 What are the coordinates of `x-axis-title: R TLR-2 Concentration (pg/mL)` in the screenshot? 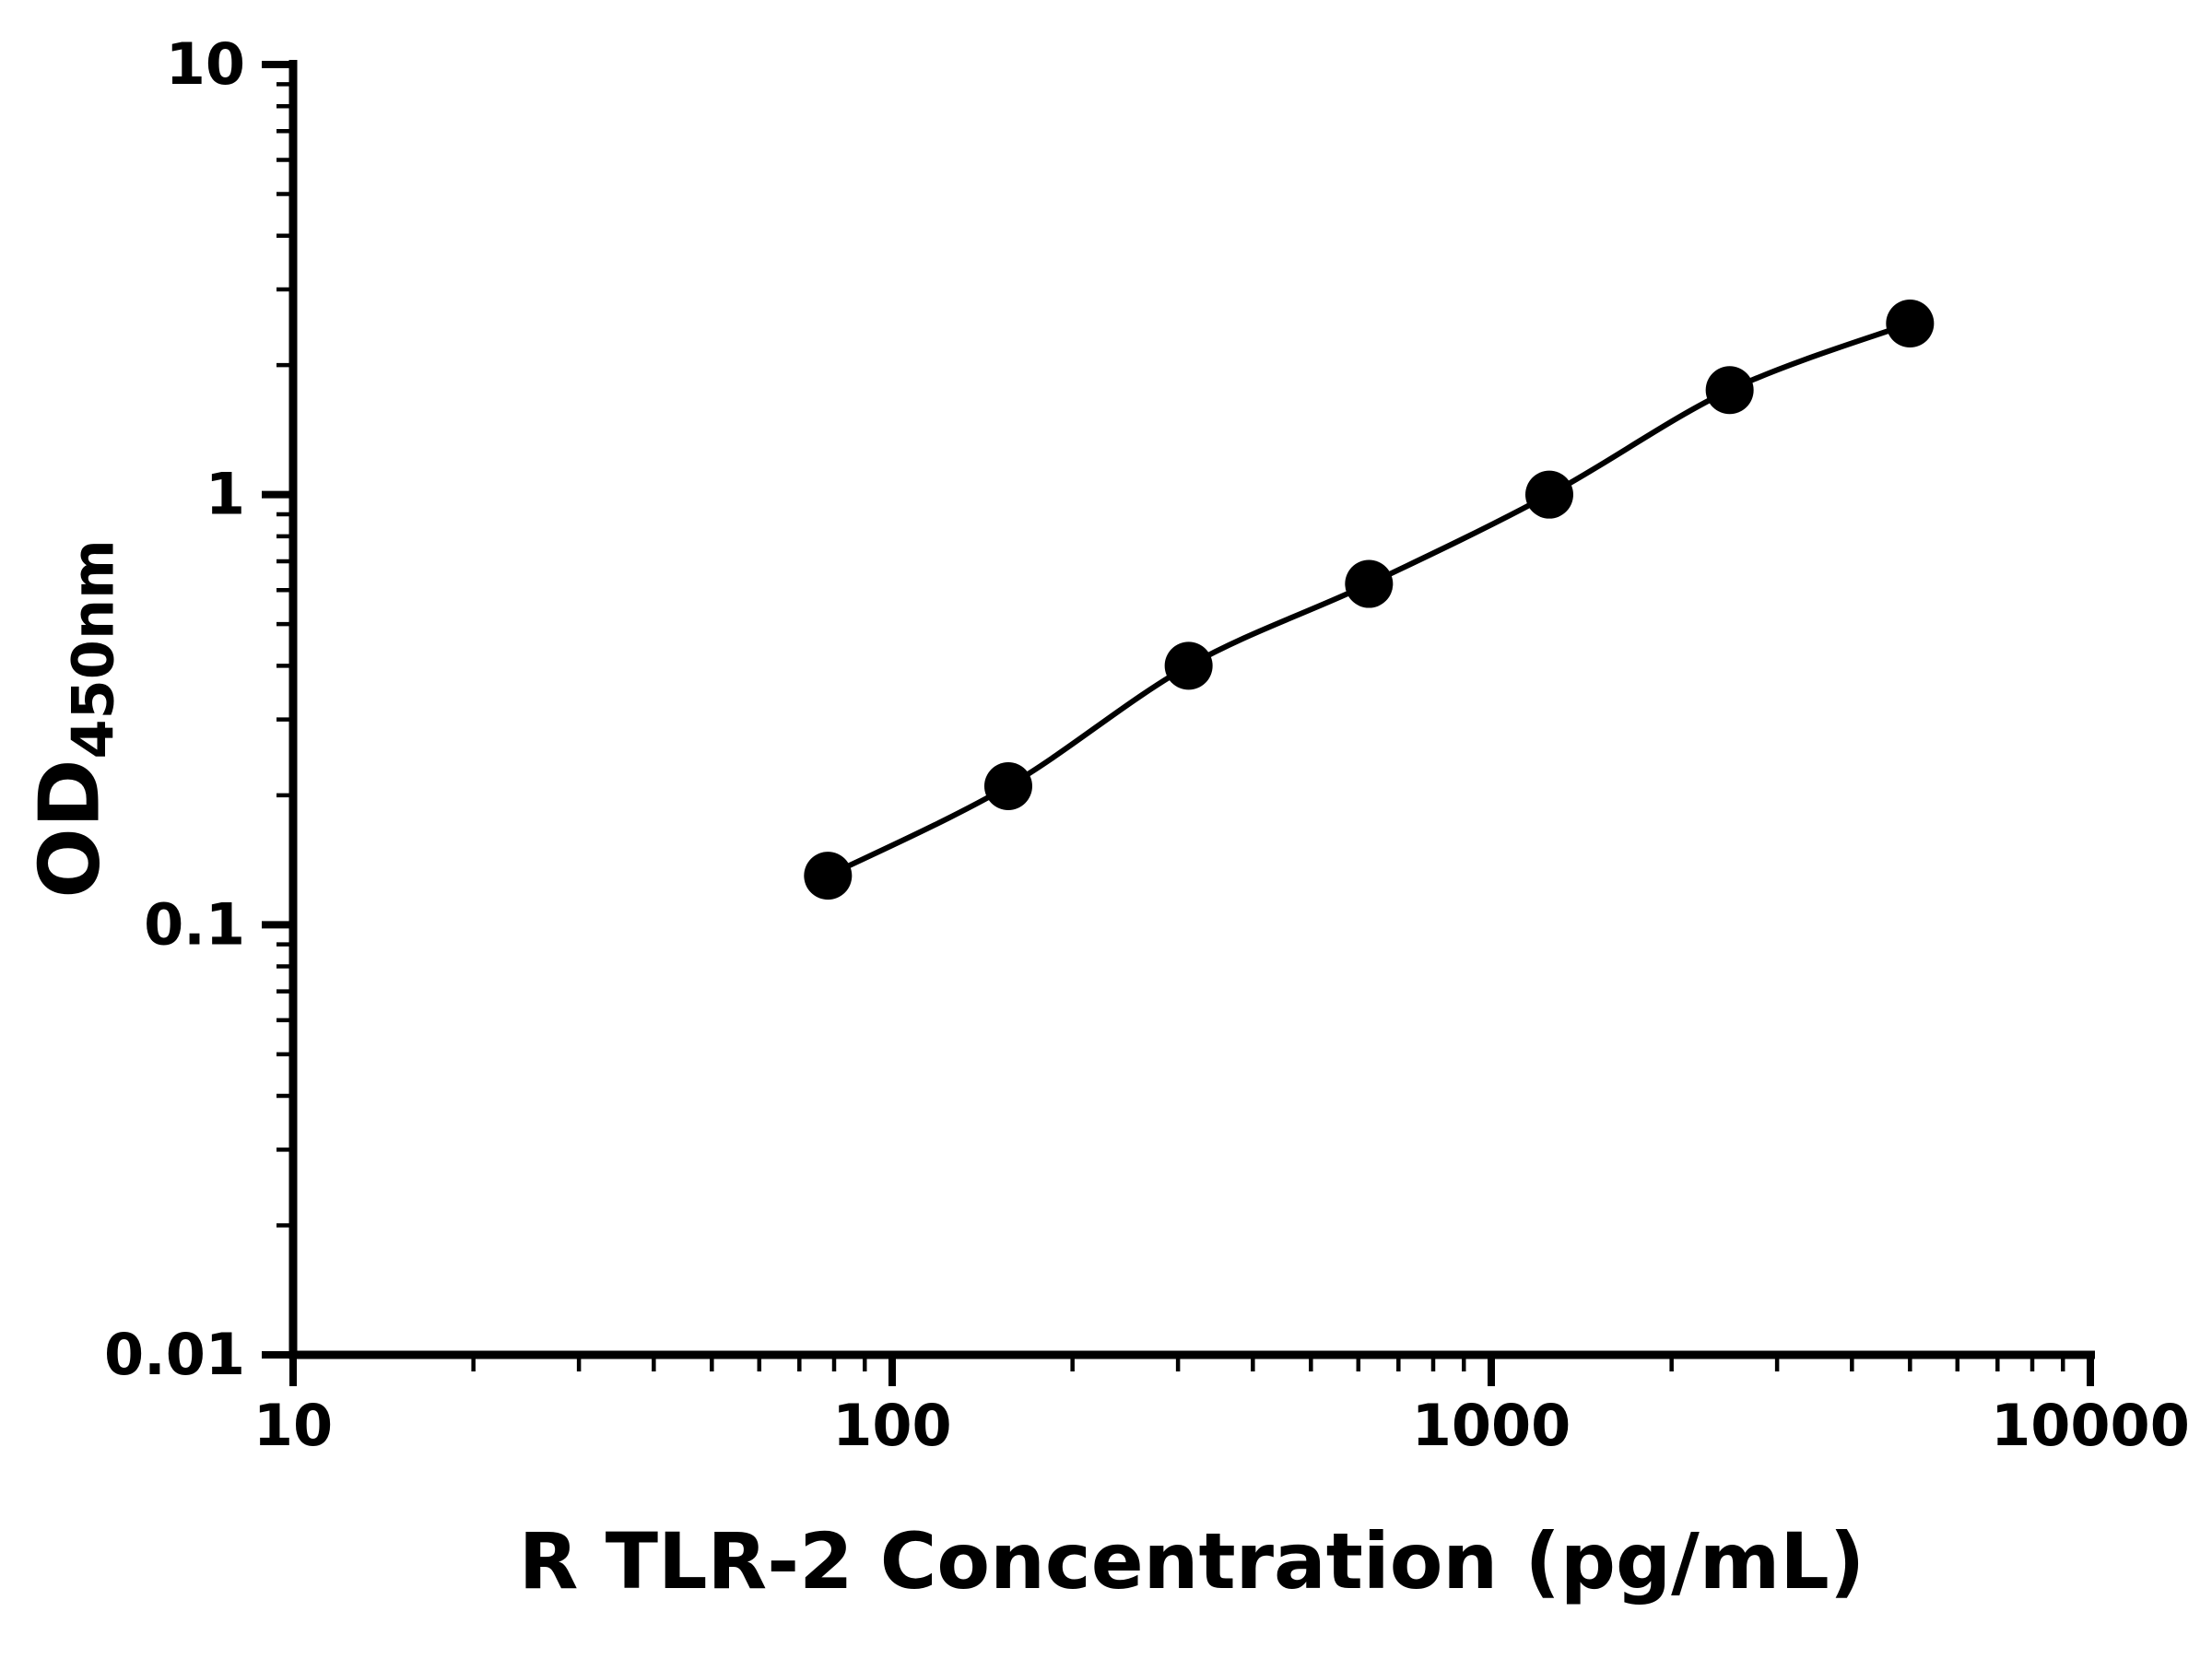 It's located at (1191, 1561).